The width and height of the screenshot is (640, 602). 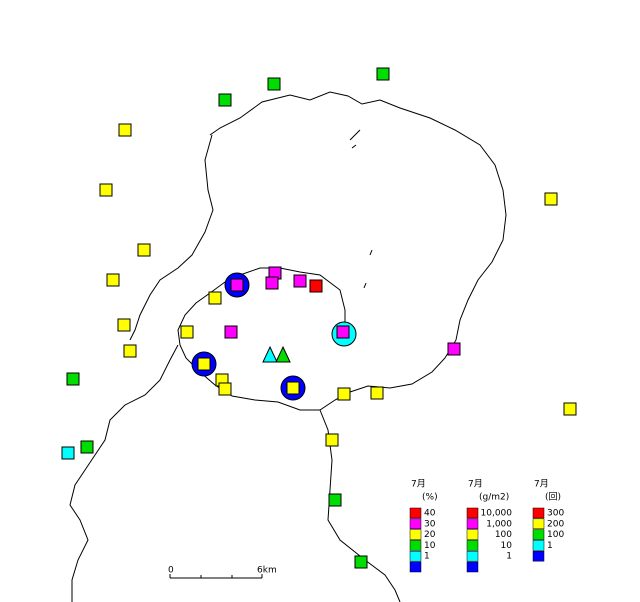 What do you see at coordinates (430, 535) in the screenshot?
I see `legend-label: 20` at bounding box center [430, 535].